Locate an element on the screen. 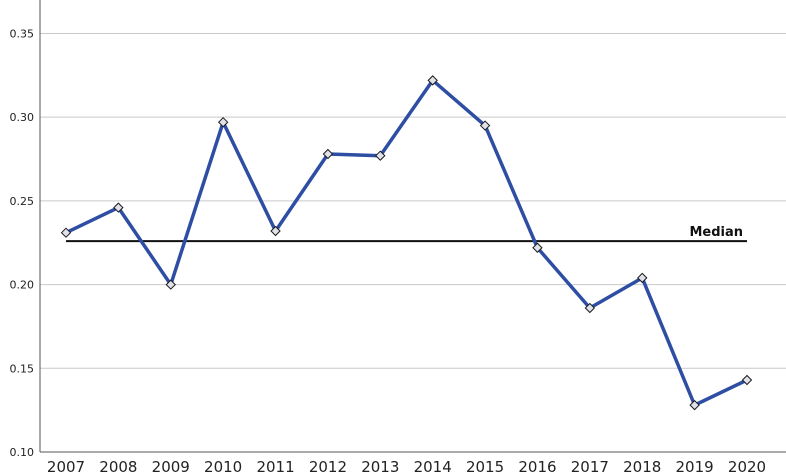 The height and width of the screenshot is (476, 786). x-tick-label: 2011 is located at coordinates (275, 467).